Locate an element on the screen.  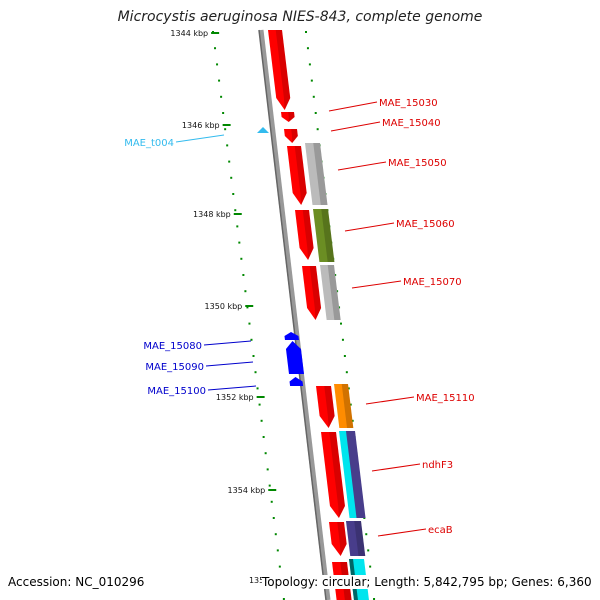
gene-label: MAE_15040 is located at coordinates (411, 123).